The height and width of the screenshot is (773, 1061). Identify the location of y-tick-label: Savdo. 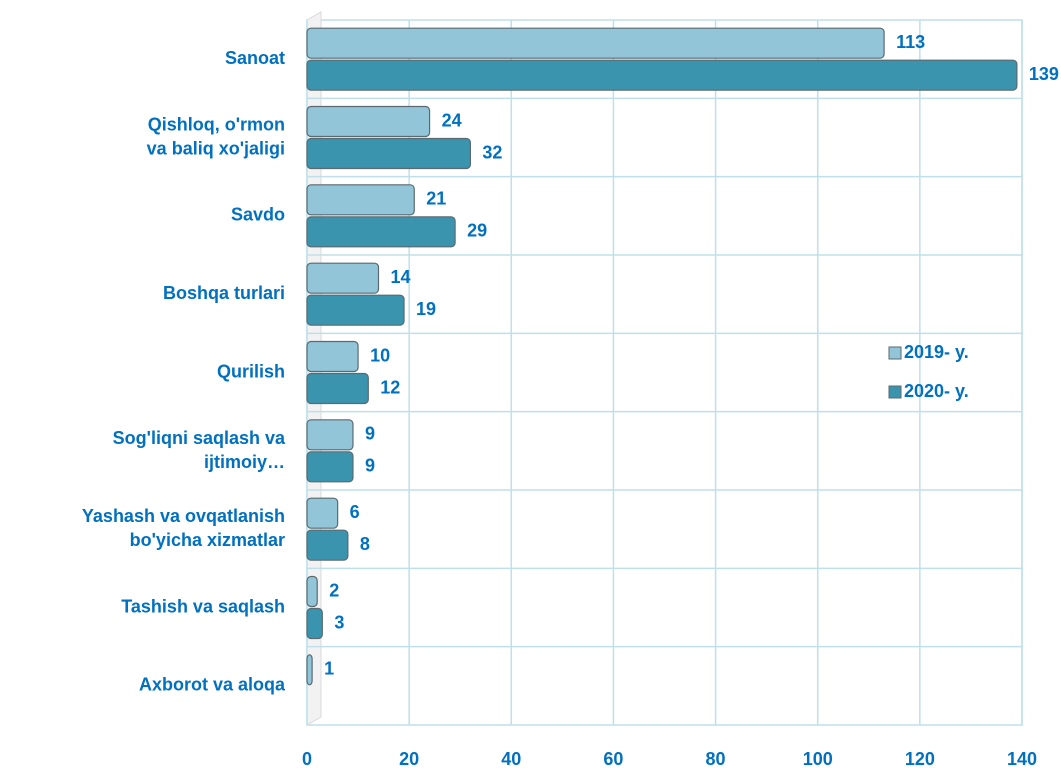
(258, 215).